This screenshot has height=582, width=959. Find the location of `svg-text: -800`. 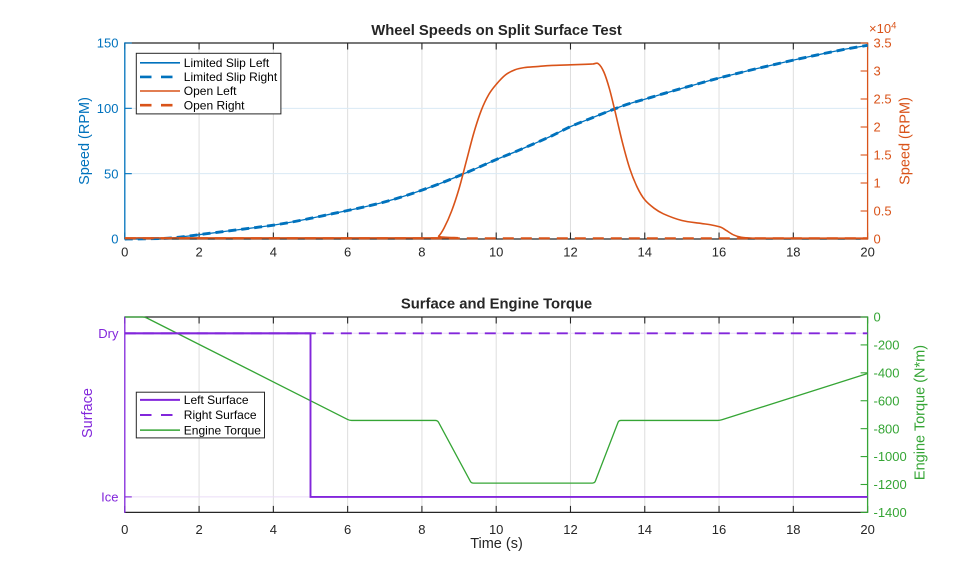

svg-text: -800 is located at coordinates (887, 428).